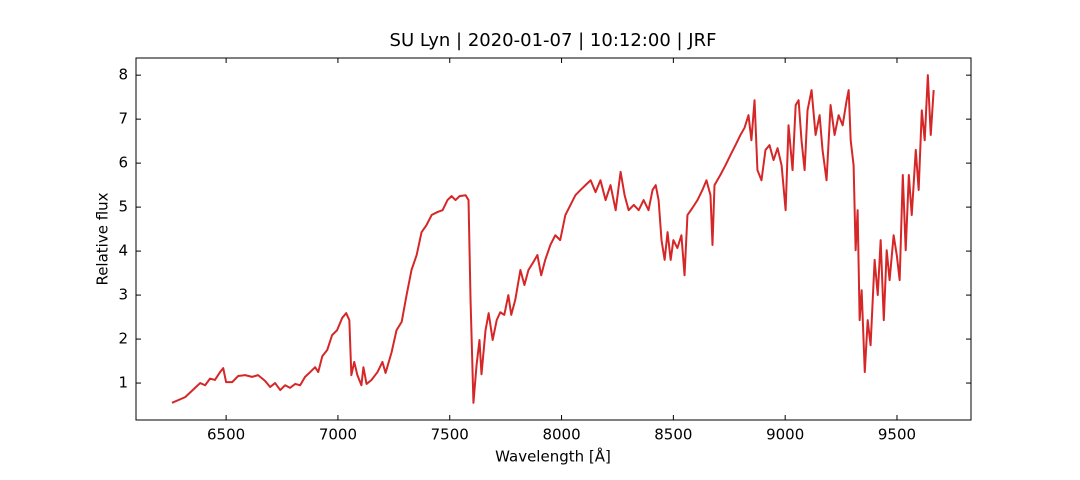 The width and height of the screenshot is (1080, 480). I want to click on y-tick-label: 3, so click(123, 295).